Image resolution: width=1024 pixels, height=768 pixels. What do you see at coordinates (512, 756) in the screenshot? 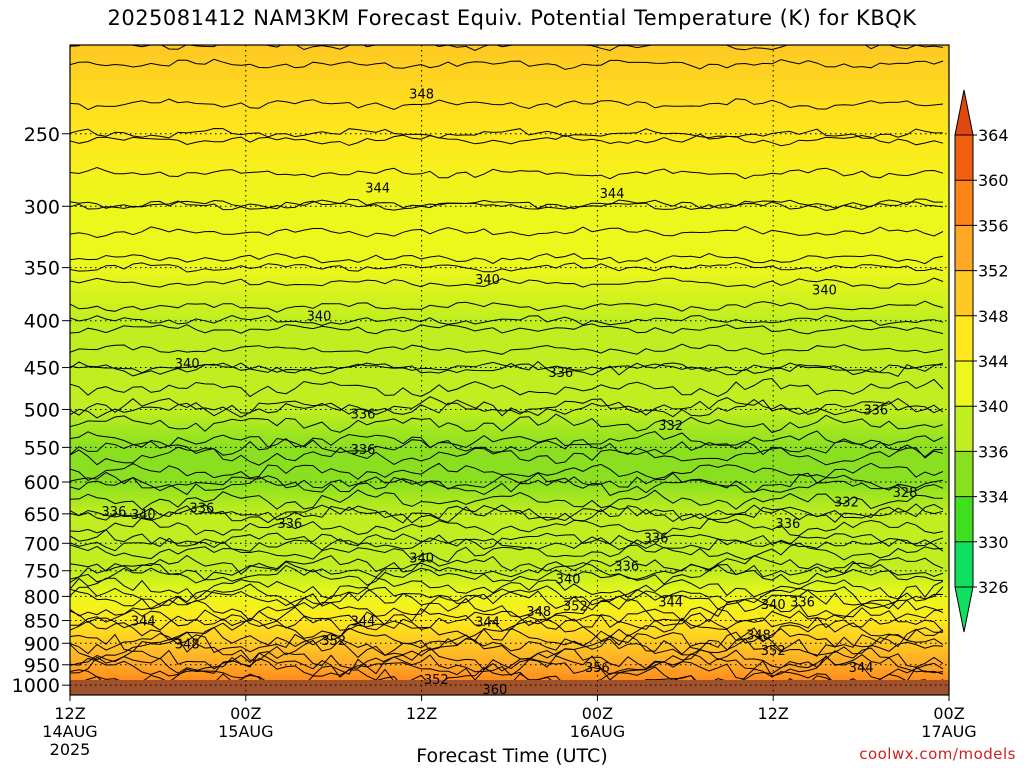
I see `x-axis-label: Forecast Time (UTC)` at bounding box center [512, 756].